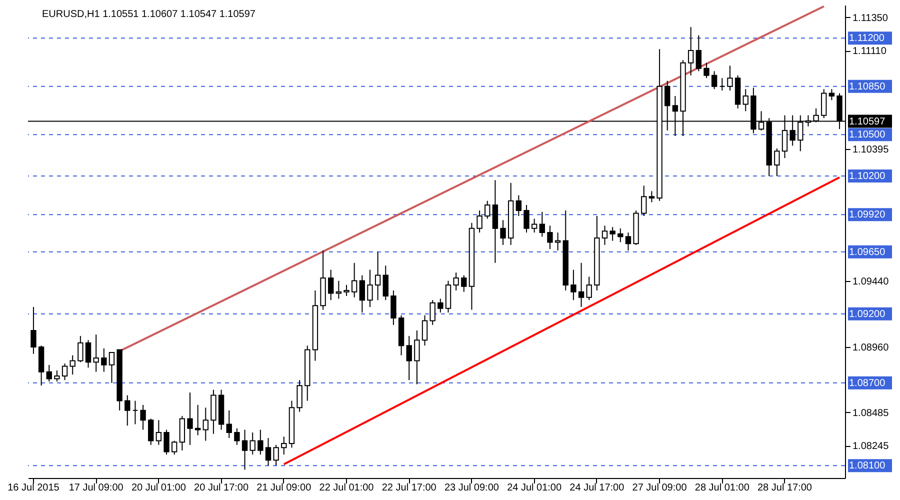 This screenshot has width=900, height=500. What do you see at coordinates (722, 488) in the screenshot?
I see `x-tick-label: 28 Jul 01:00` at bounding box center [722, 488].